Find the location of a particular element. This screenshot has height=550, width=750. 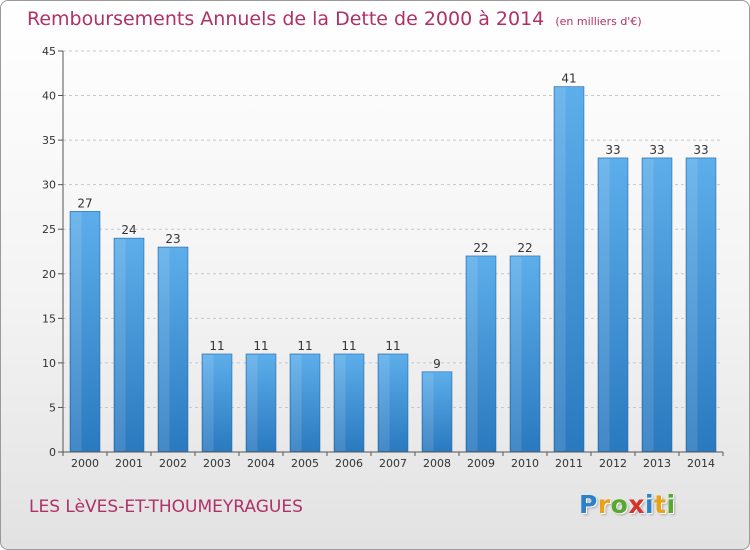

x-tick-label: 2011 is located at coordinates (569, 463).